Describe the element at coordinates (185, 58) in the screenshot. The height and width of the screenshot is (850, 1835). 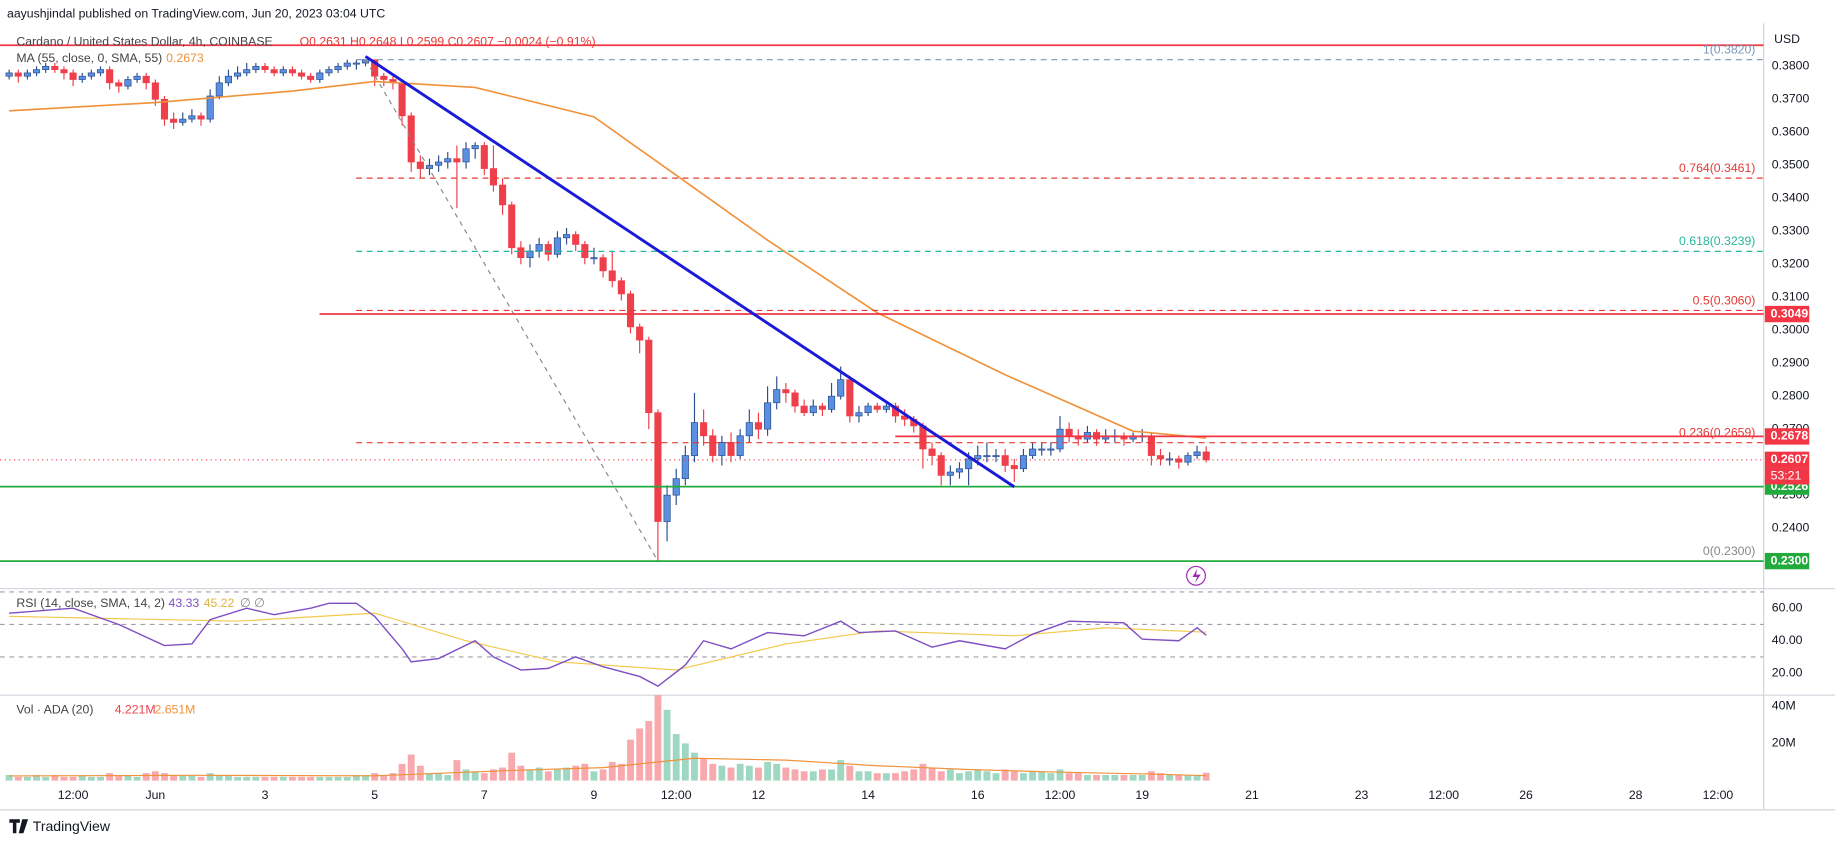
I see `ma-value: 0.2673` at that location.